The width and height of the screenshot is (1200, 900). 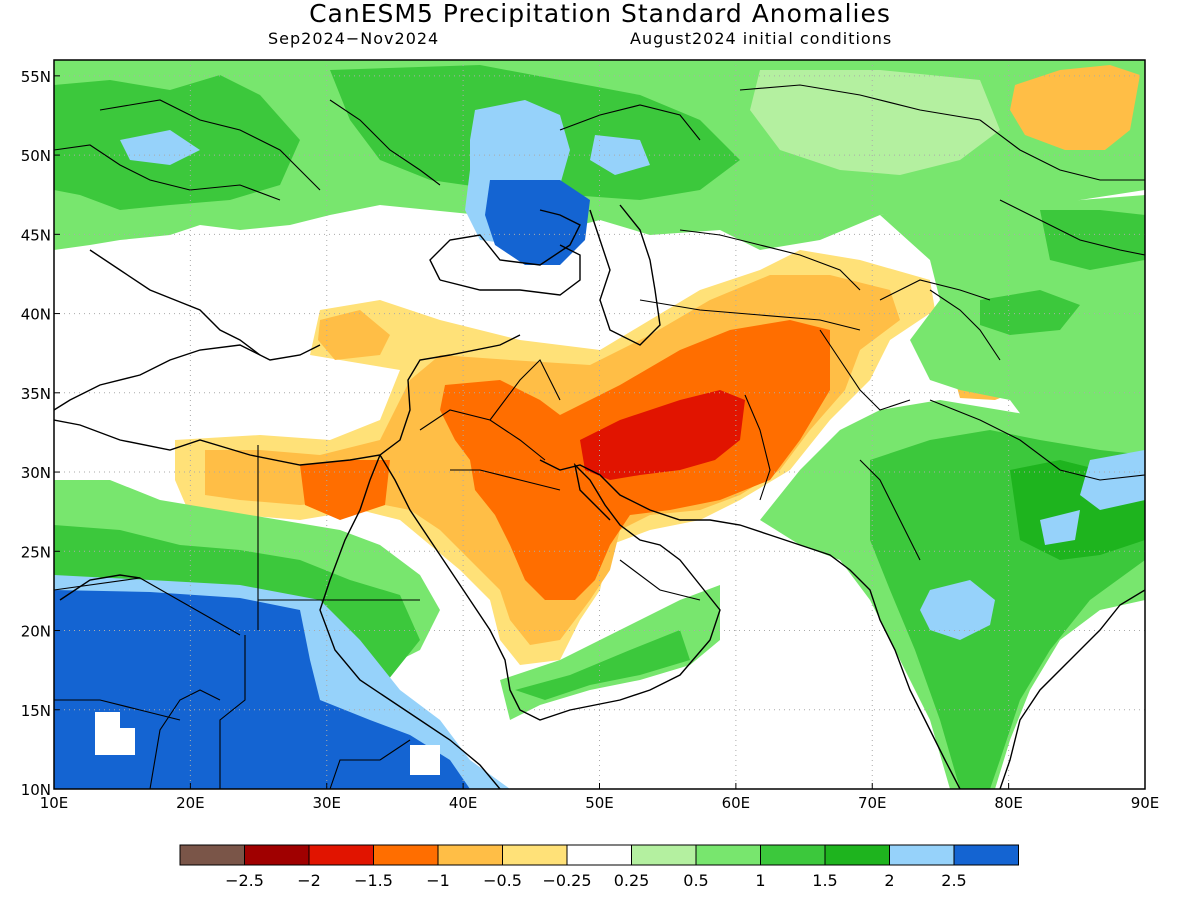 I want to click on longitude-axis: 10E 20E 30E 40E 50E 60E 70E 80E 90E, so click(x=600, y=797).